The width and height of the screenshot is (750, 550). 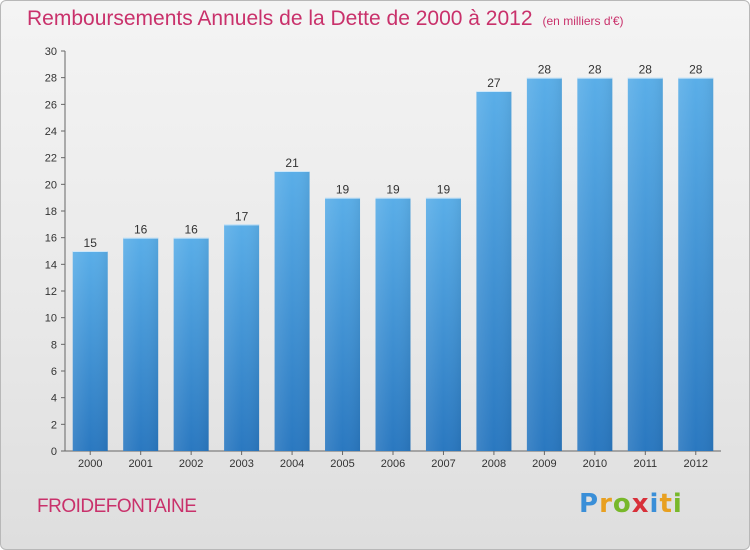 I want to click on x-tick-label: 2009, so click(x=544, y=464).